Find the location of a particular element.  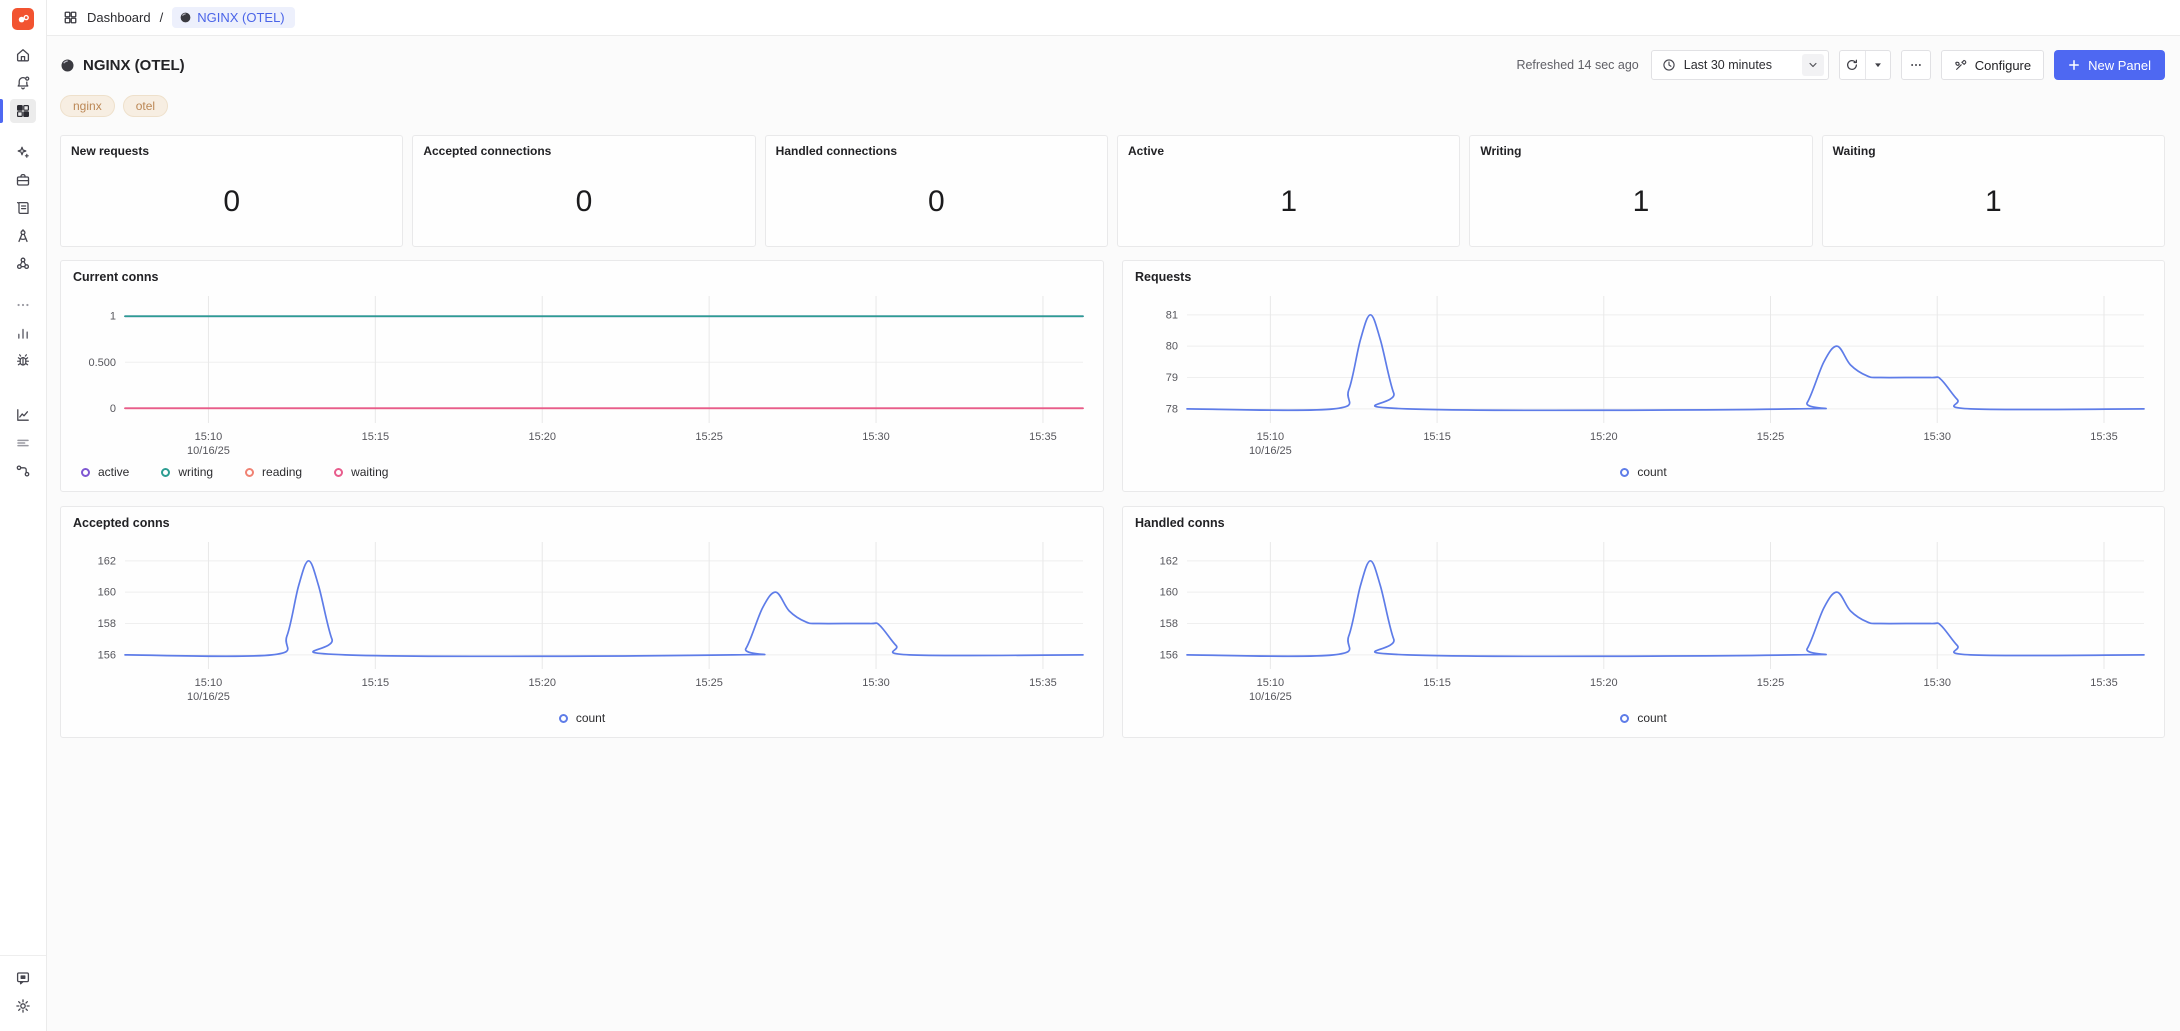

sidebar-item-alerts is located at coordinates (23, 83).